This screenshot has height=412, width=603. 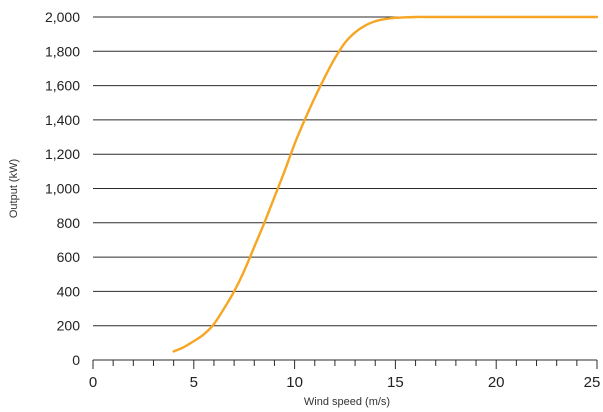 I want to click on y-tick-label: 400, so click(x=69, y=291).